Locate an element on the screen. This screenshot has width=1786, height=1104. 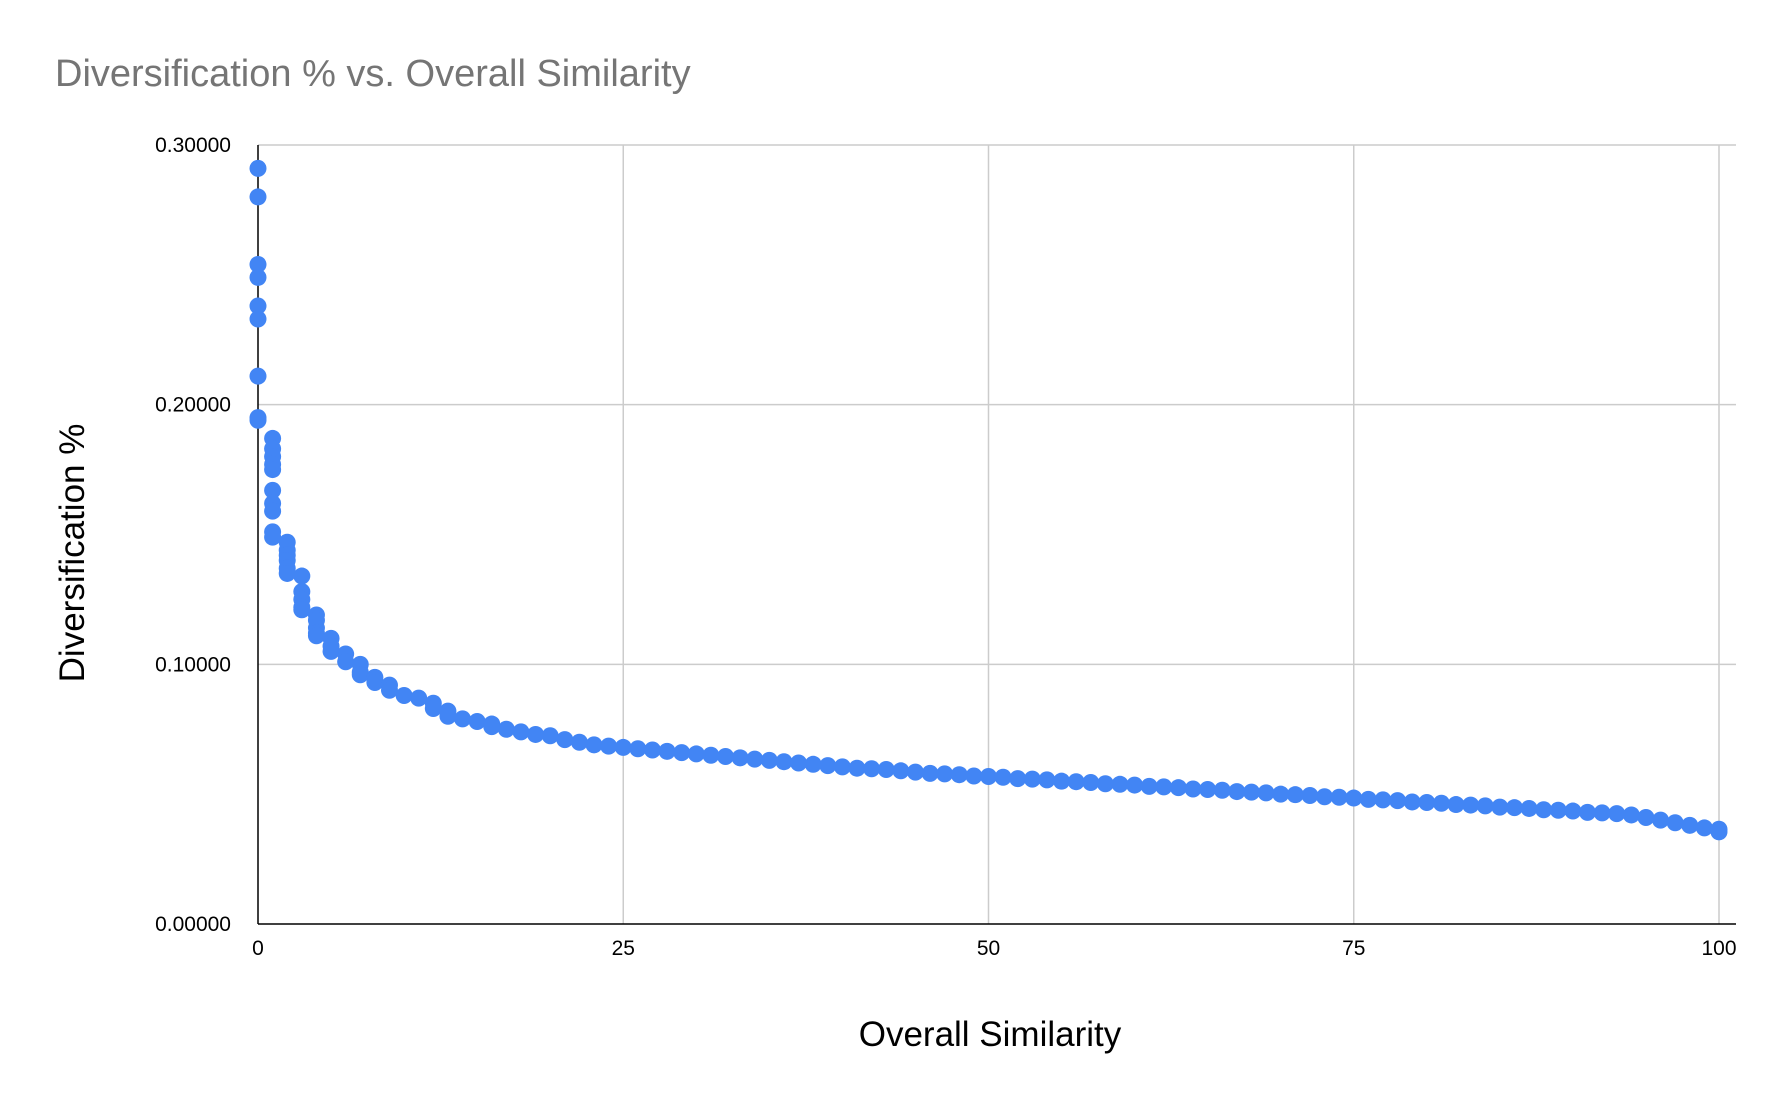
y-tick-label: 0.10000 is located at coordinates (193, 664).